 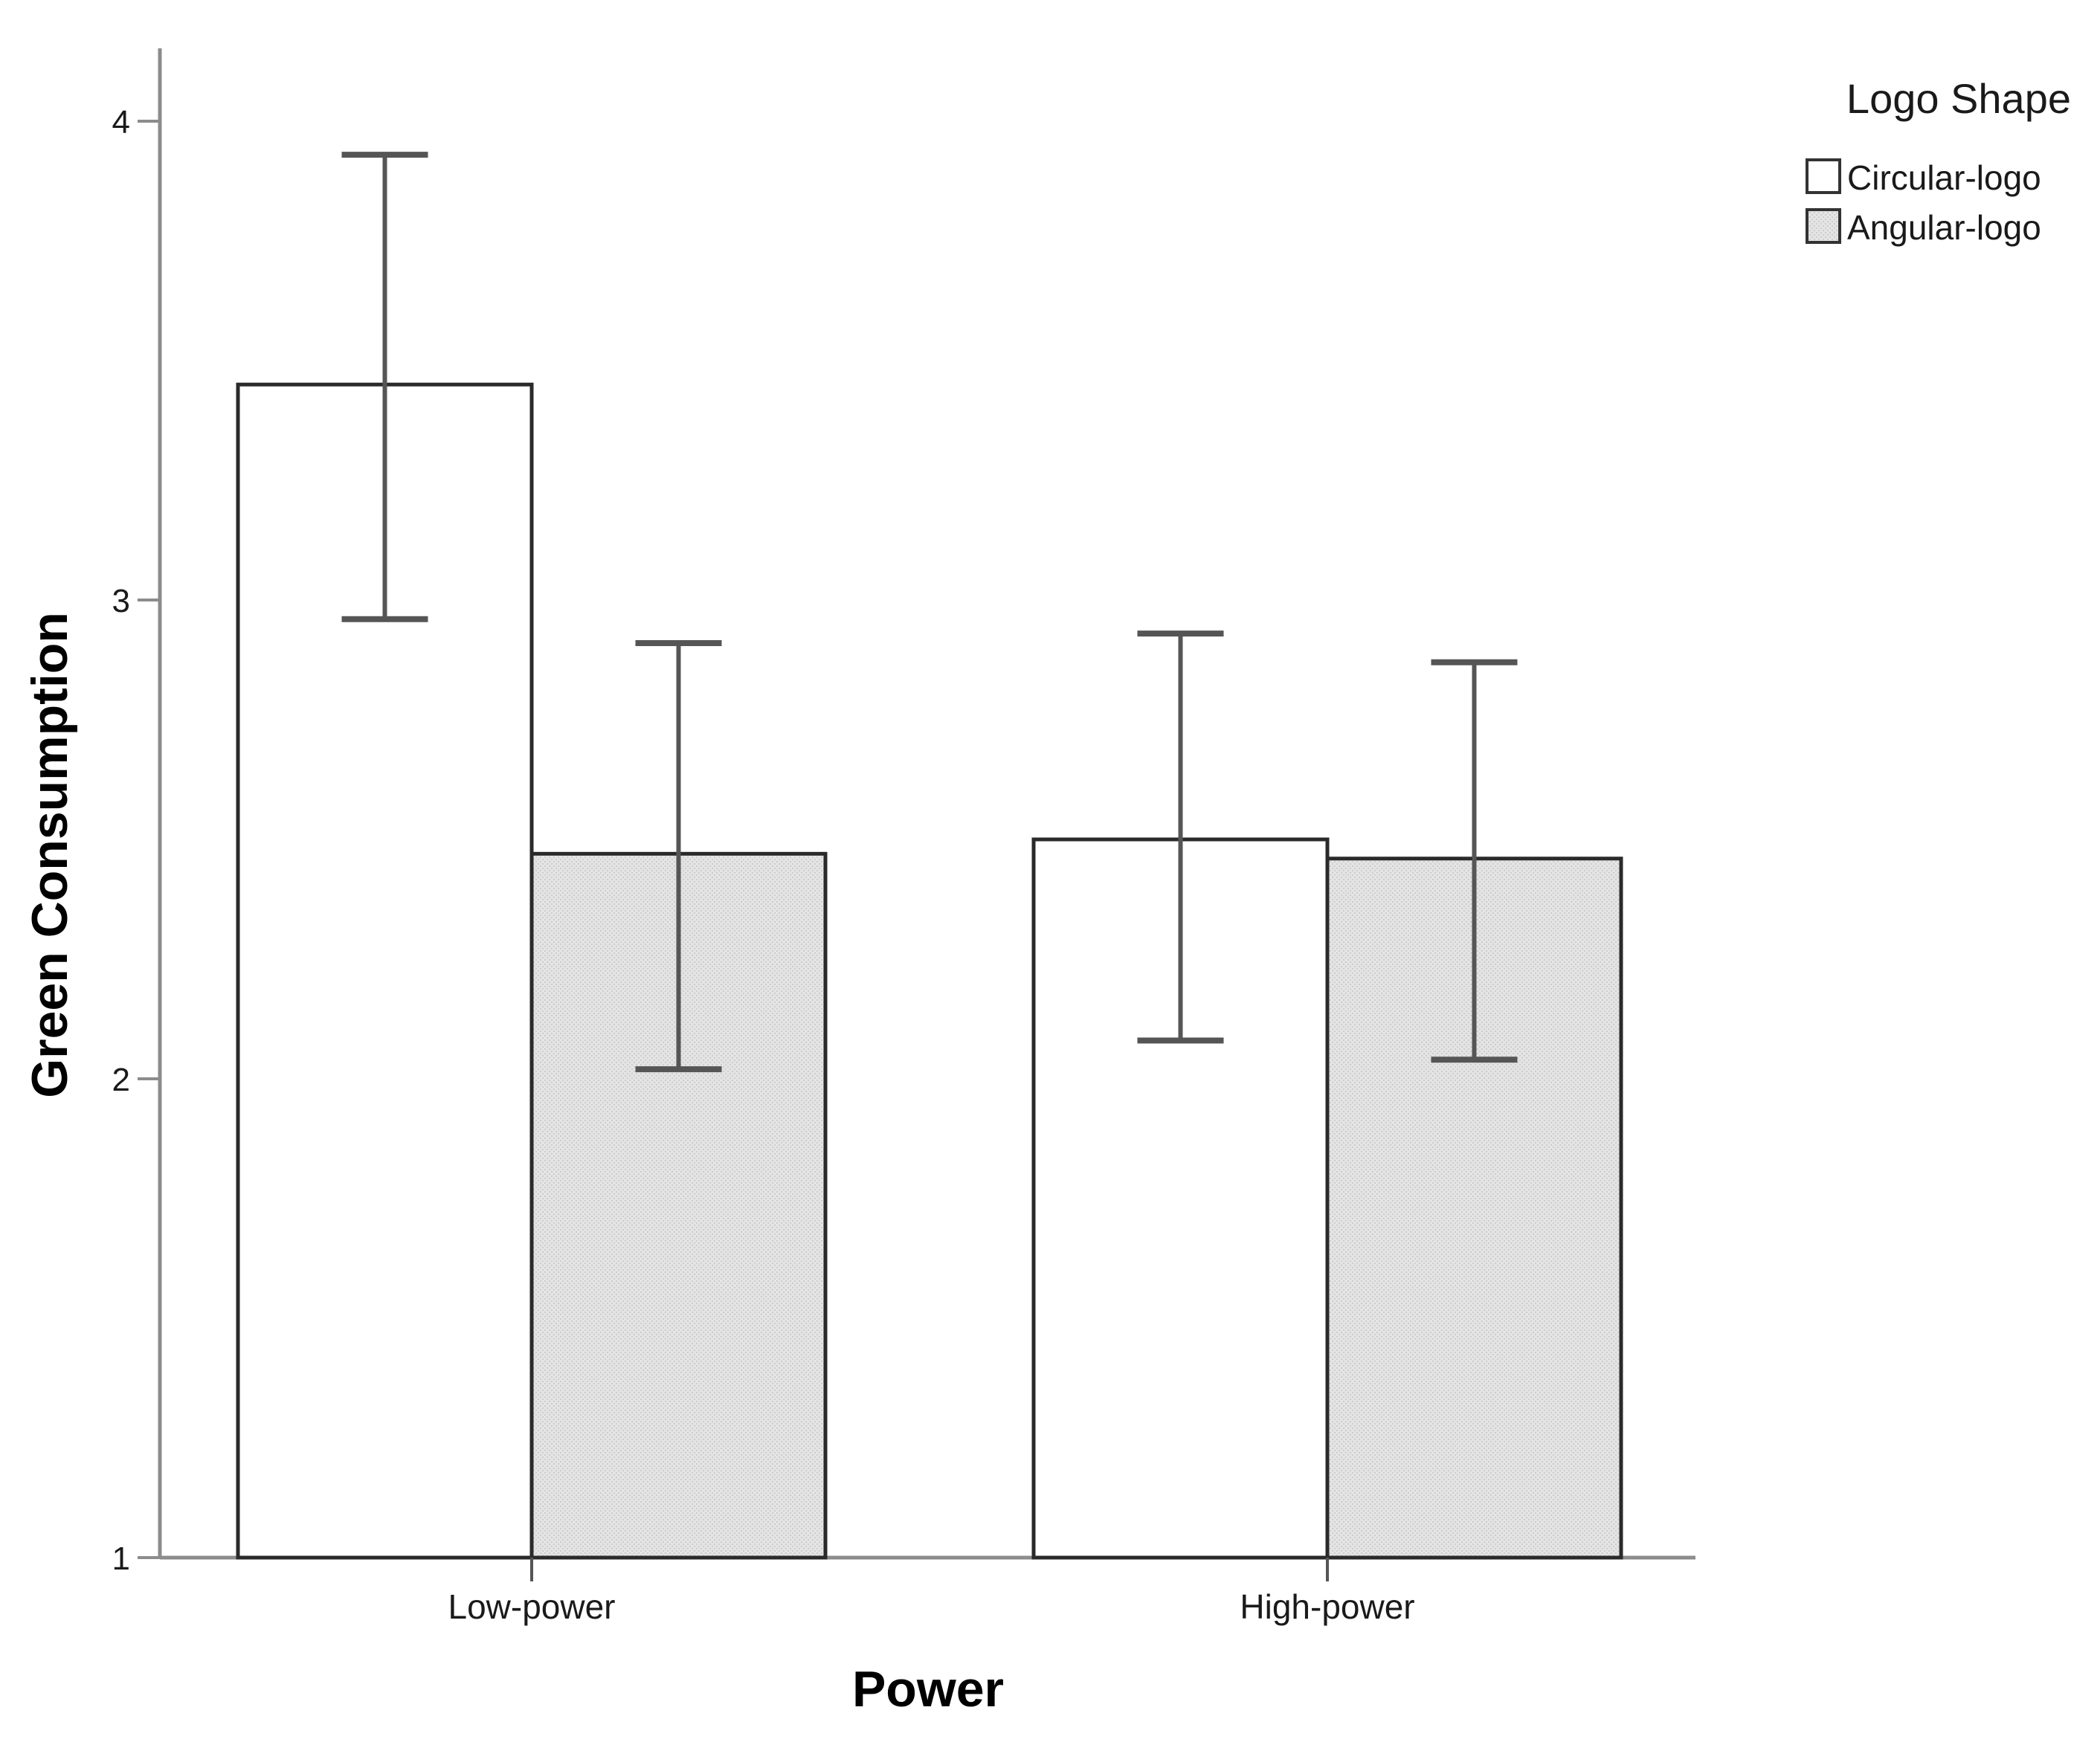 I want to click on legend-swatch-circular-logo, so click(x=1824, y=176).